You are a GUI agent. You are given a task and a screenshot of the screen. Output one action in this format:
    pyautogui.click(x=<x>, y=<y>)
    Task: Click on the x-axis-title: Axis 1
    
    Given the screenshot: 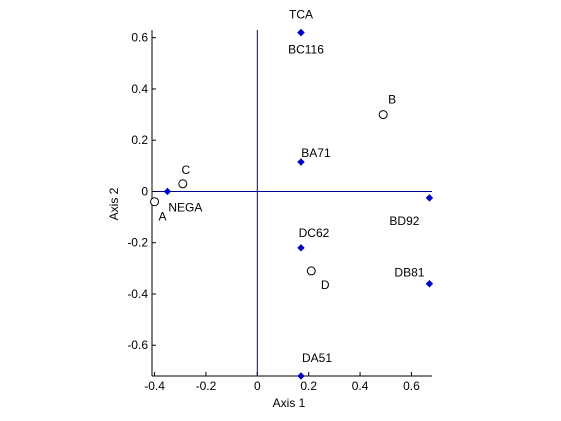 What is the action you would take?
    pyautogui.click(x=289, y=403)
    